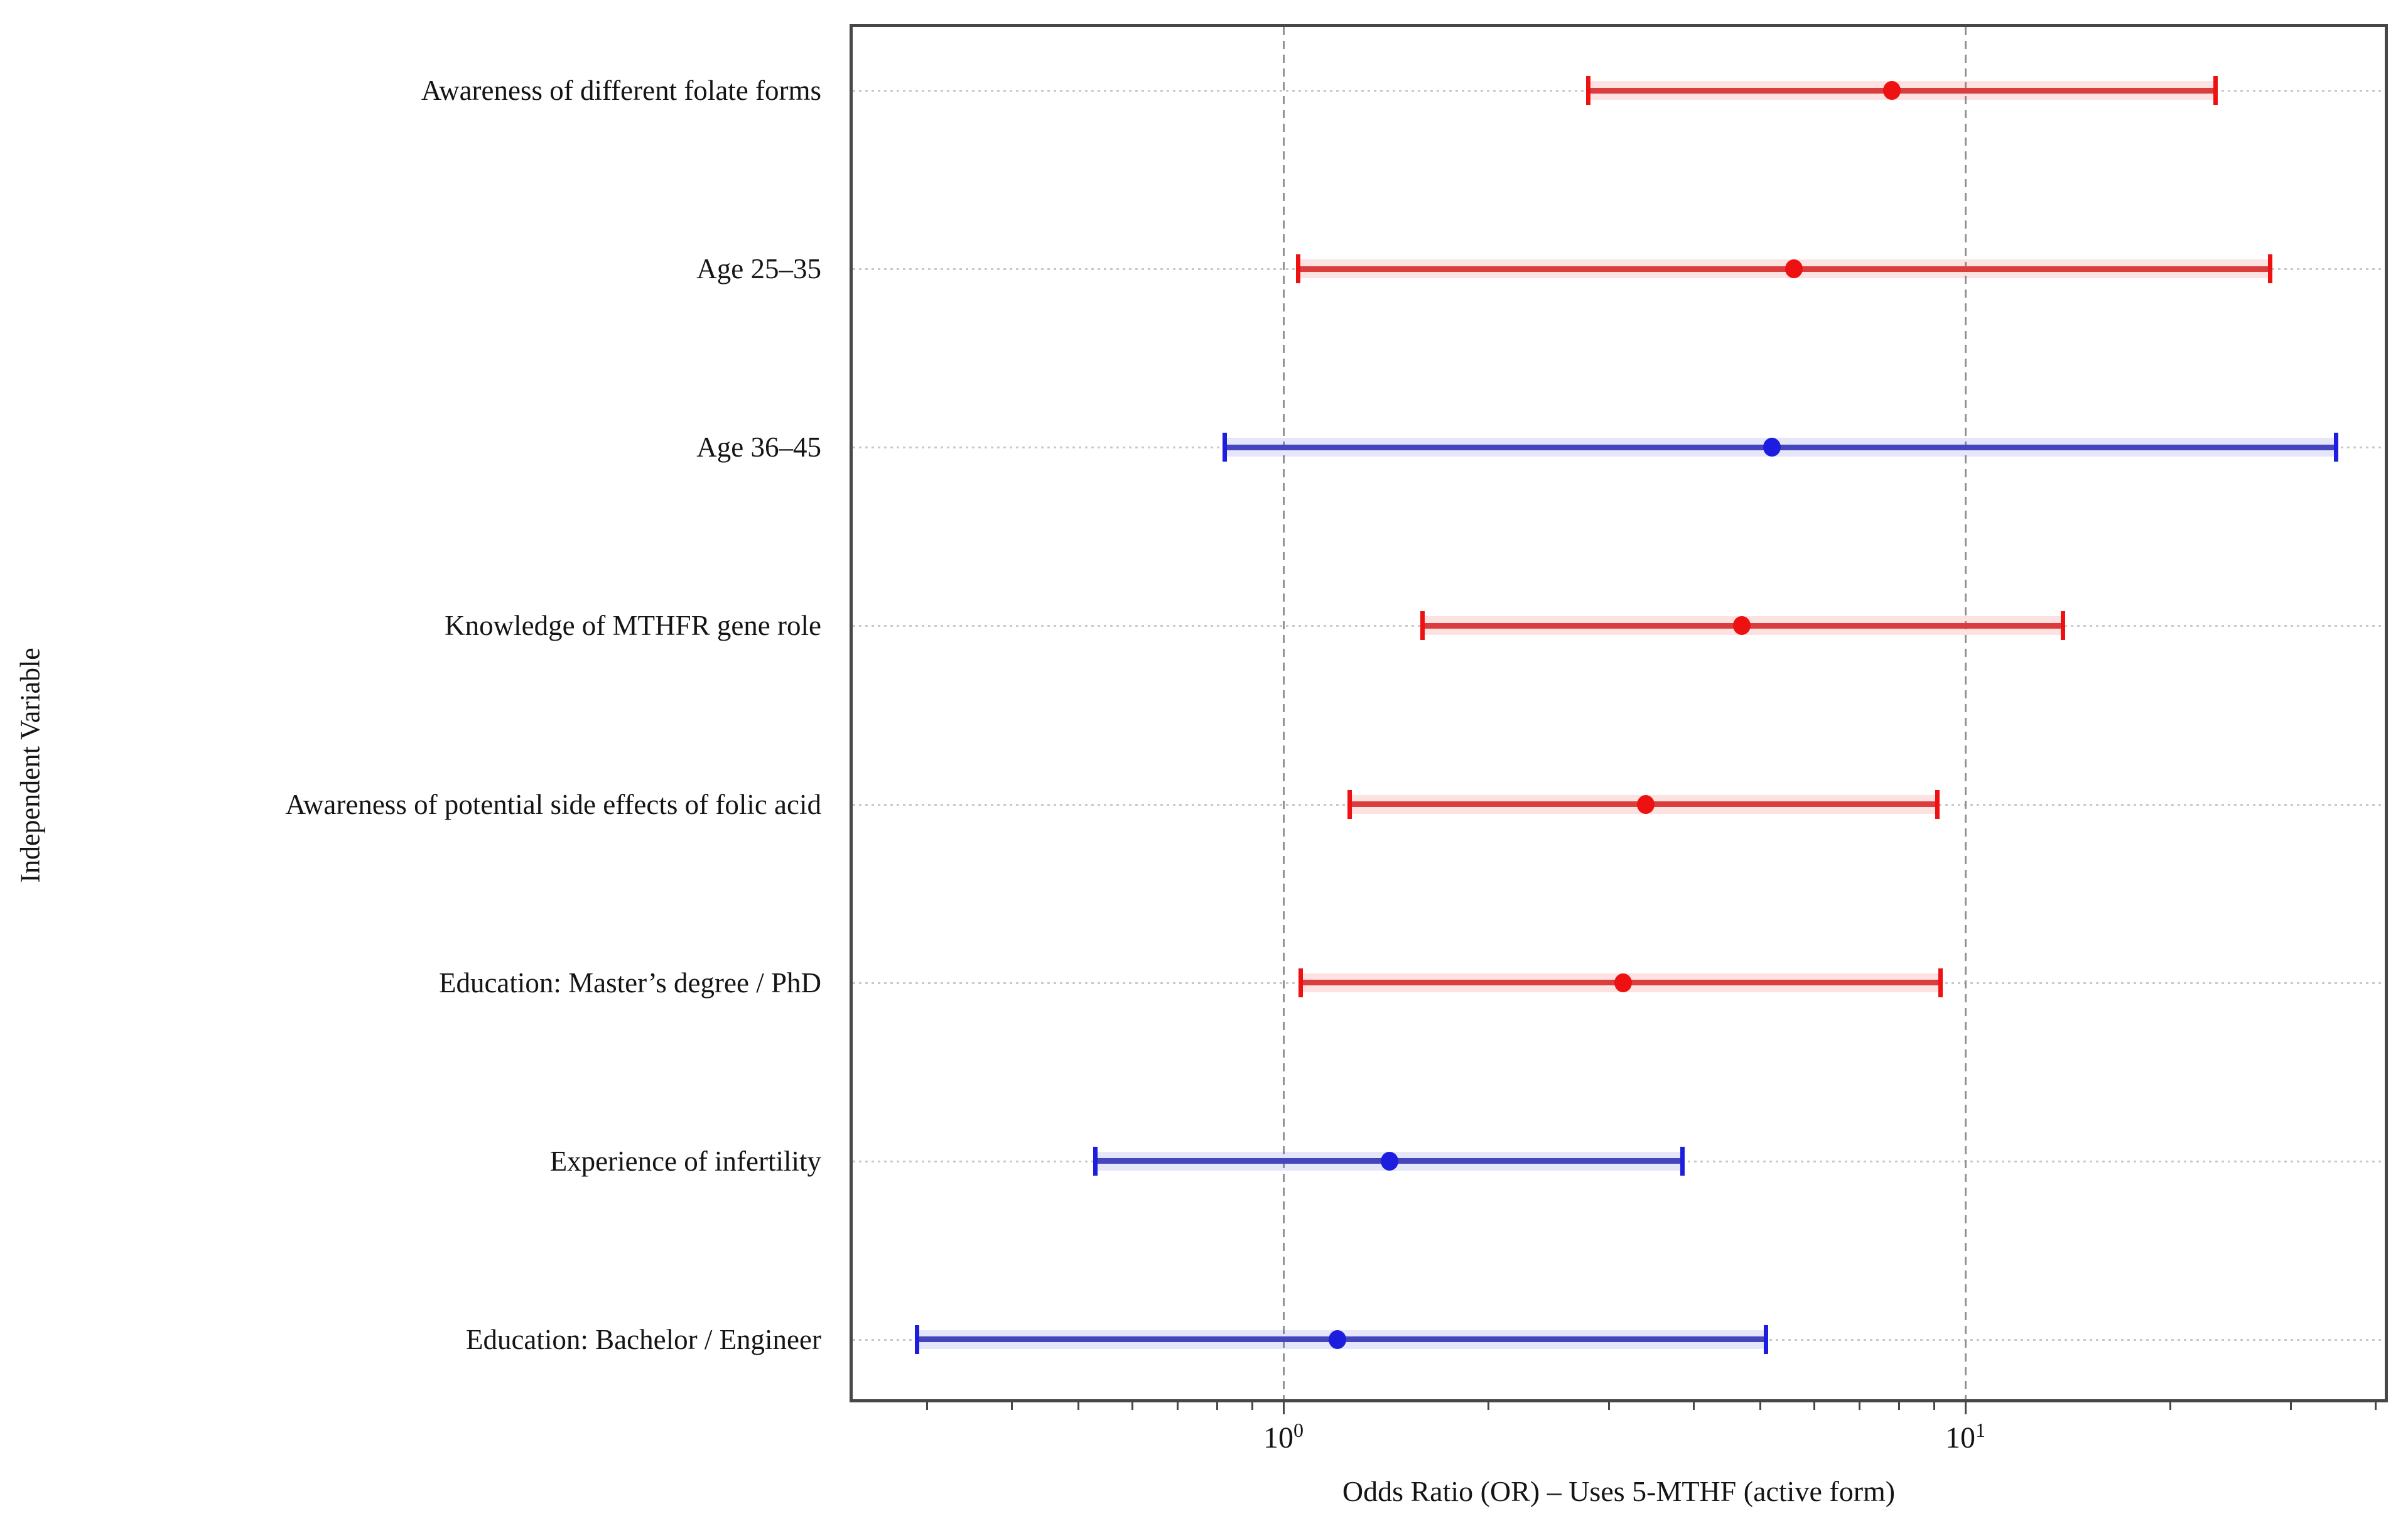  Describe the element at coordinates (643, 1339) in the screenshot. I see `category-label: Education: Bachelor / Engineer` at that location.